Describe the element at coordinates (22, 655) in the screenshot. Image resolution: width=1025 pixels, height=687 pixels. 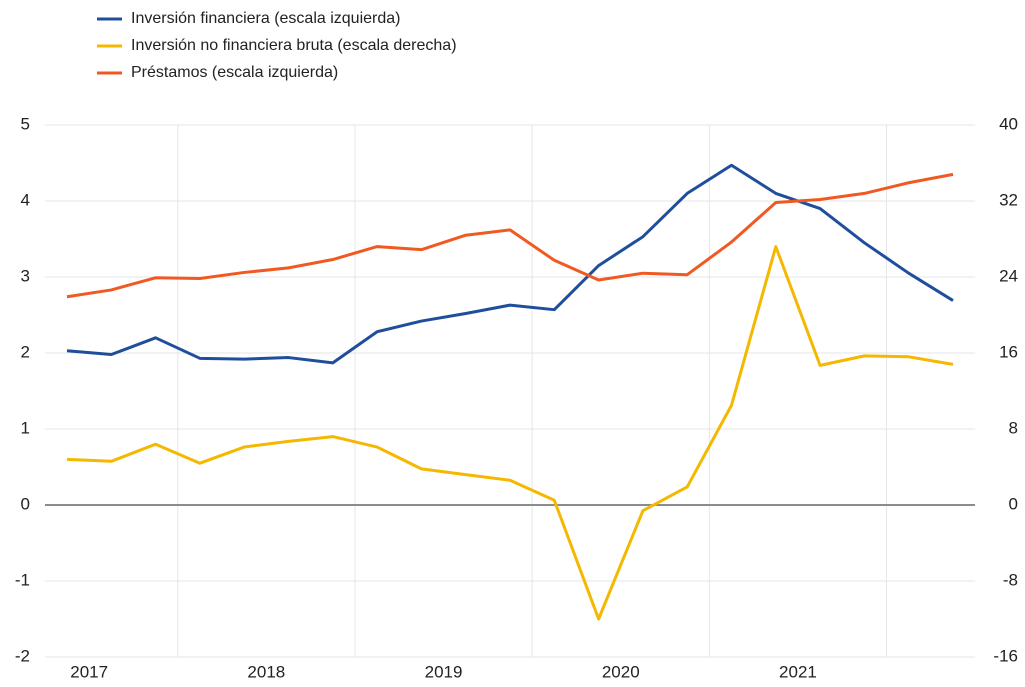
I see `y-tick-label: -2` at that location.